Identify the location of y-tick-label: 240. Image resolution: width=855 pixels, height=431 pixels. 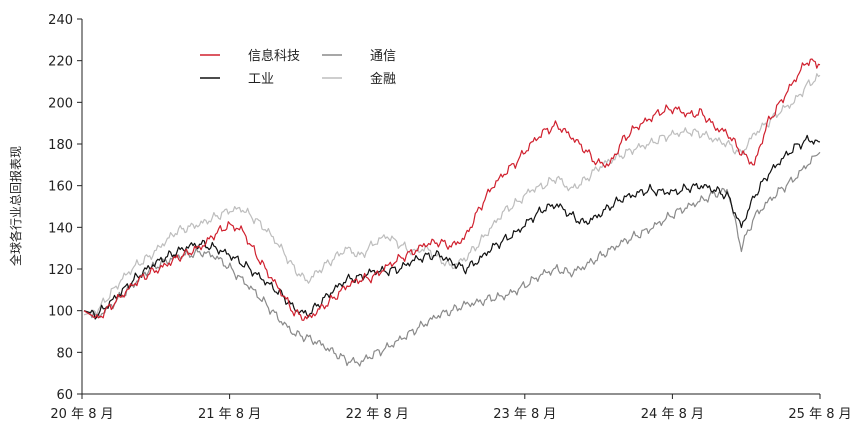
(60, 20).